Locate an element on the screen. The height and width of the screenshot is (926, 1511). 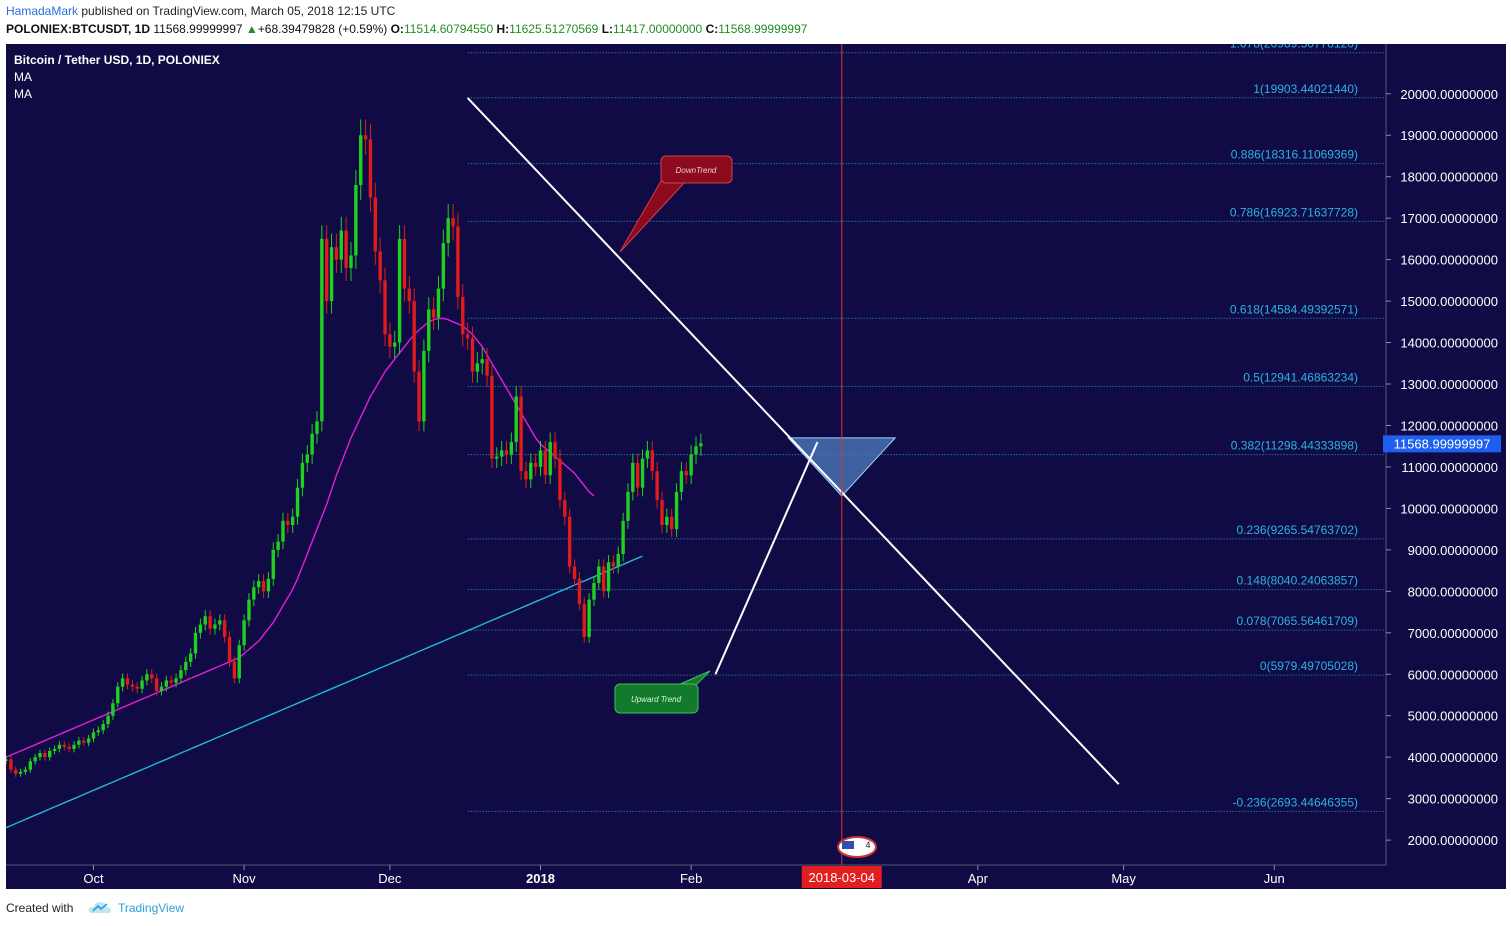
open-value: 11514.60794550 is located at coordinates (448, 29).